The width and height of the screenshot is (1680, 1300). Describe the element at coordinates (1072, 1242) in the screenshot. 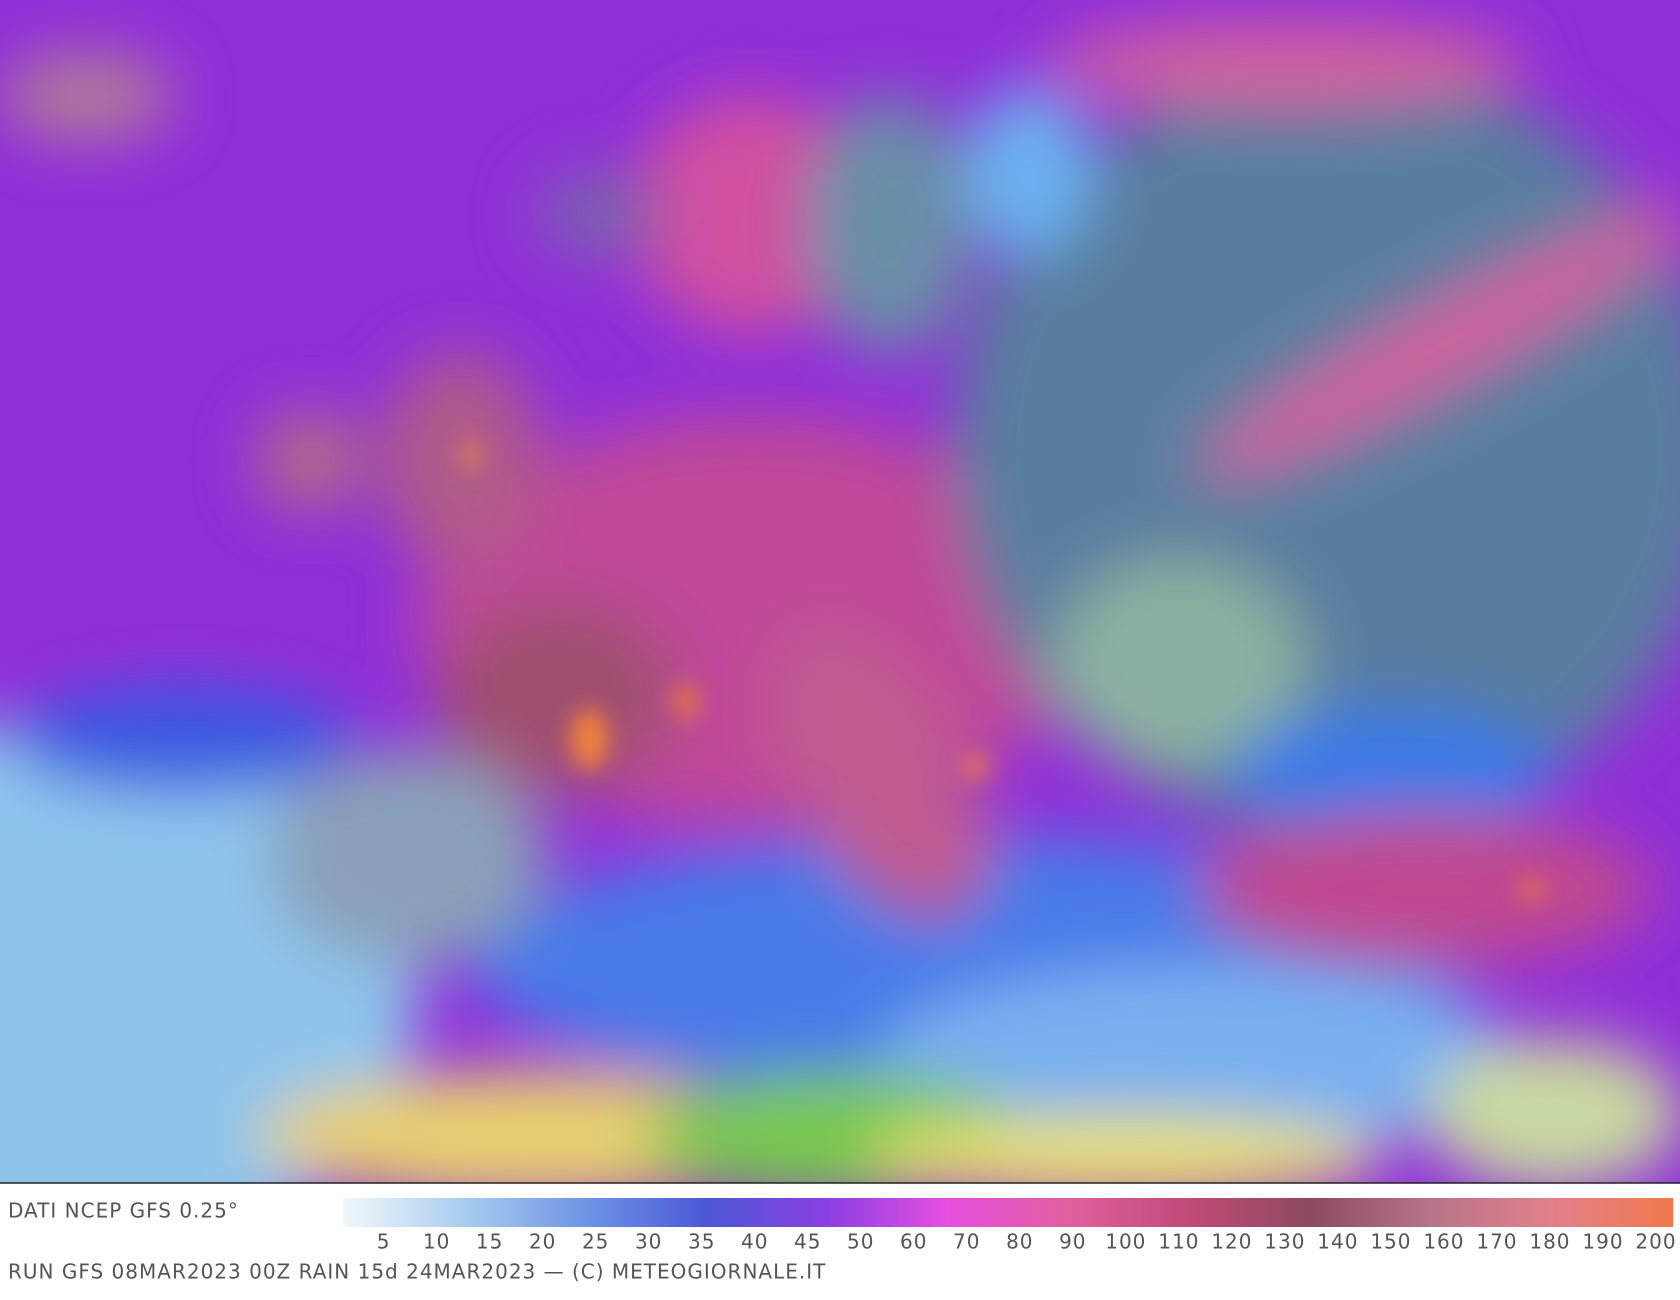

I see `colorbar-label: 90` at that location.